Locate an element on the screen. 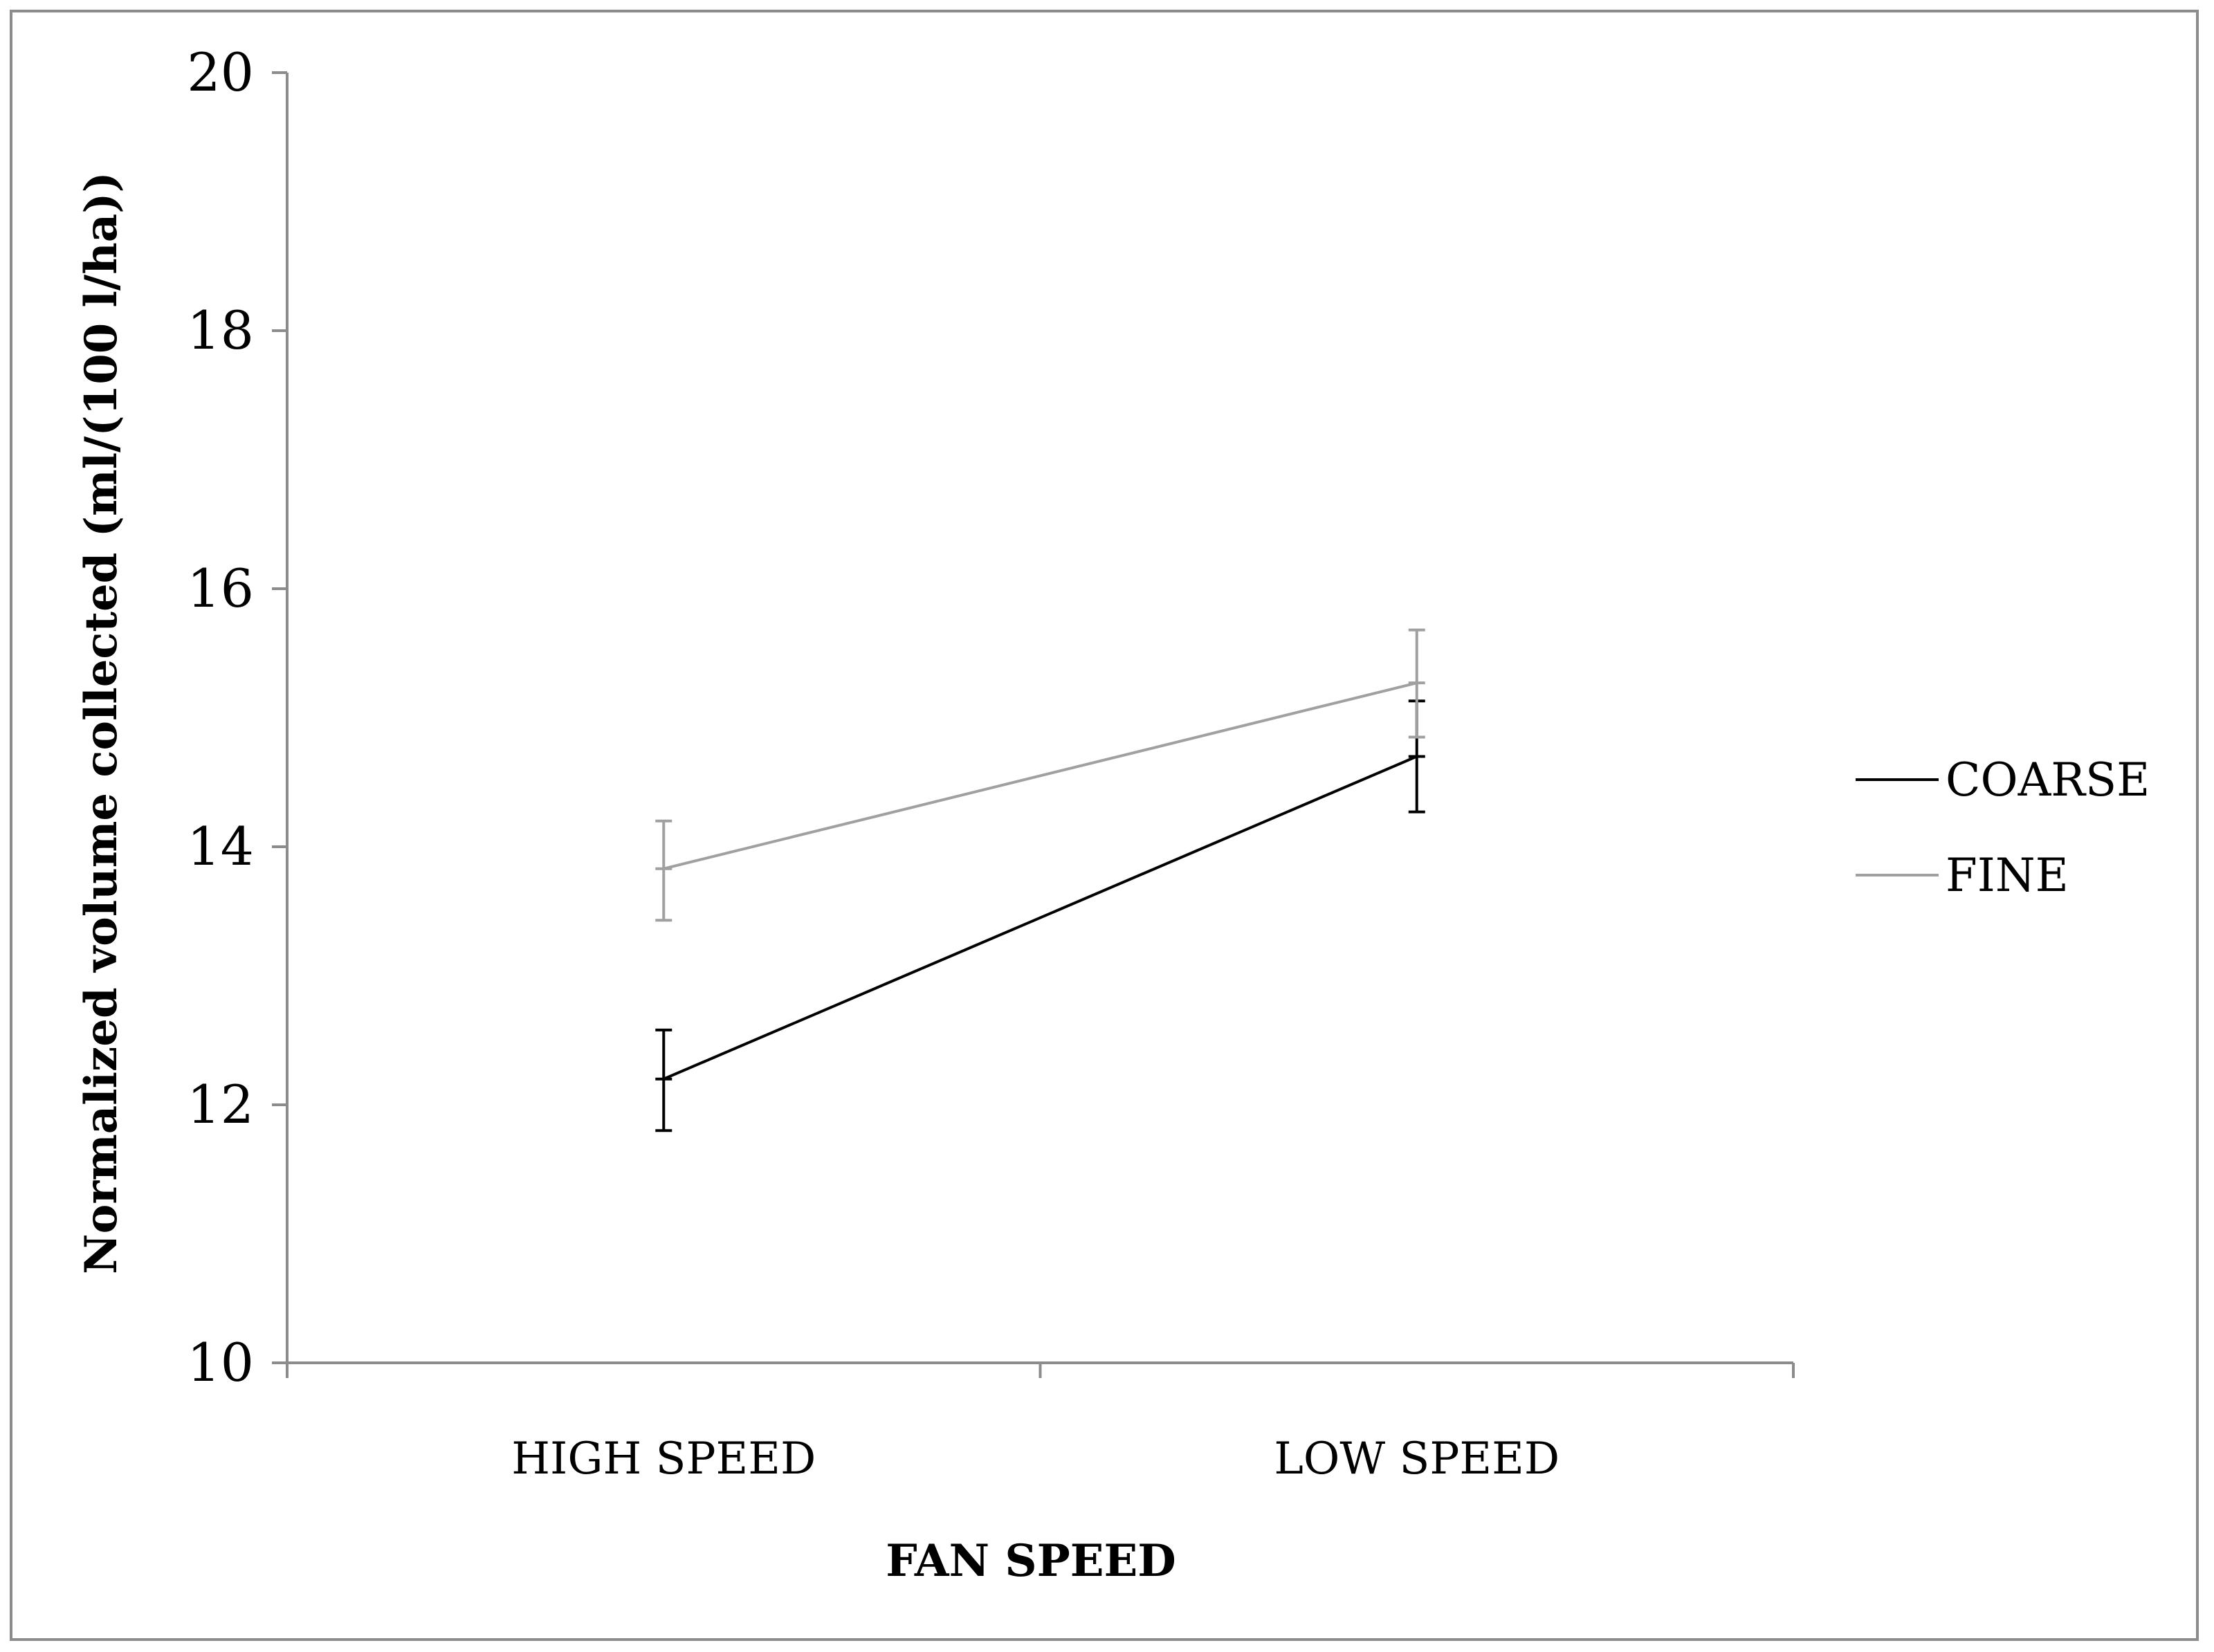  series-layer is located at coordinates (1040, 880).